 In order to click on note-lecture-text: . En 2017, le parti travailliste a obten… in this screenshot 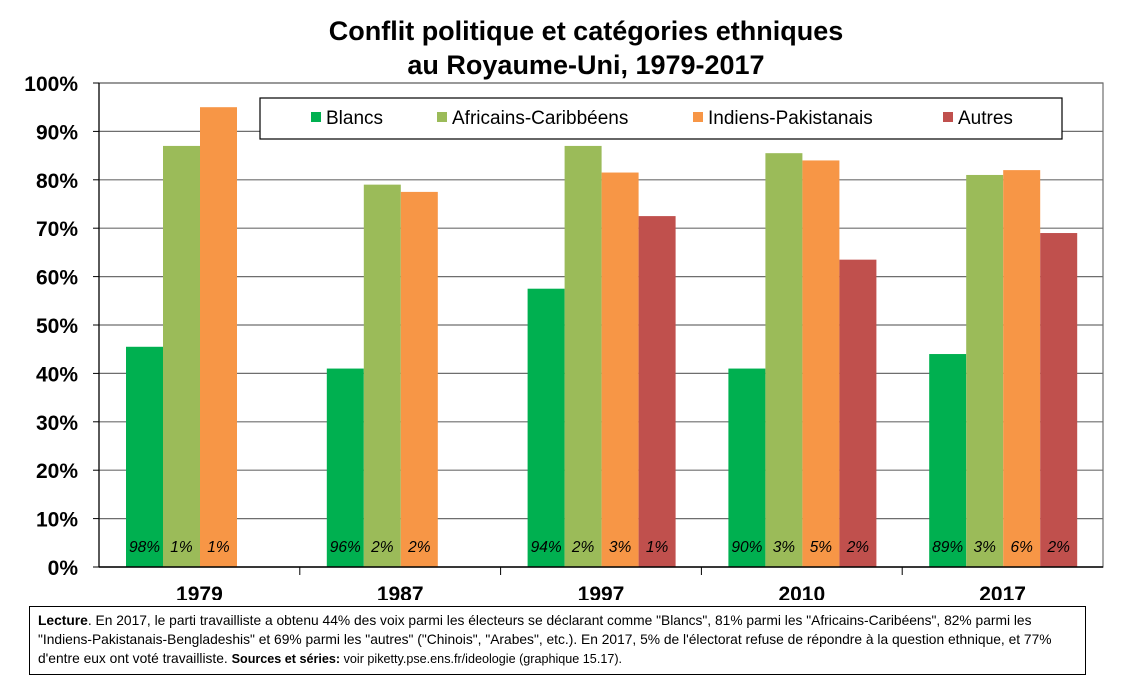, I will do `click(545, 639)`.